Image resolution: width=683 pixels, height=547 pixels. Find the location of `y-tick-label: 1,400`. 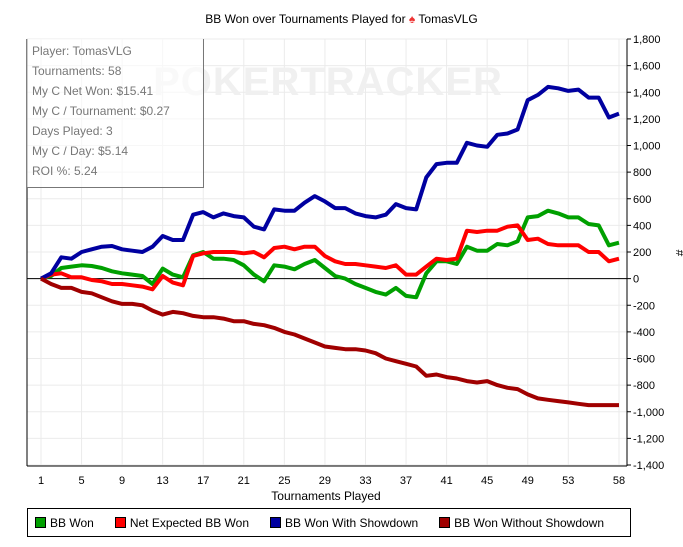

y-tick-label: 1,400 is located at coordinates (647, 93).